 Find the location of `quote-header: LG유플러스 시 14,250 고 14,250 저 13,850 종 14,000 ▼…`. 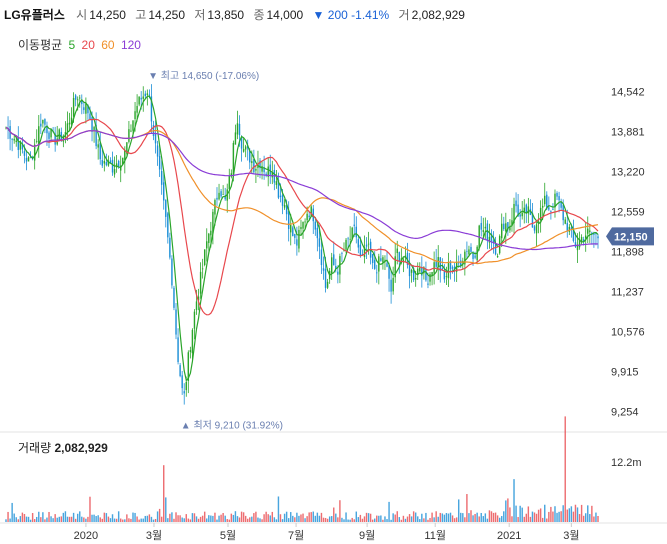

quote-header: LG유플러스 시 14,250 고 14,250 저 13,850 종 14,000 ▼… is located at coordinates (237, 14).